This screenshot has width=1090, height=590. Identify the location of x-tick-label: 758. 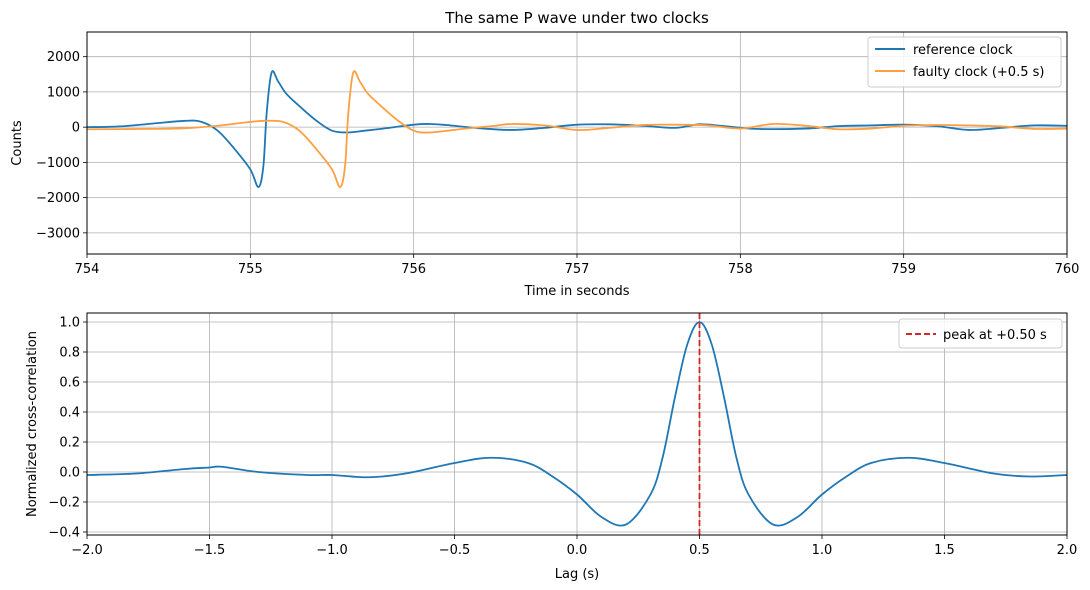
(740, 269).